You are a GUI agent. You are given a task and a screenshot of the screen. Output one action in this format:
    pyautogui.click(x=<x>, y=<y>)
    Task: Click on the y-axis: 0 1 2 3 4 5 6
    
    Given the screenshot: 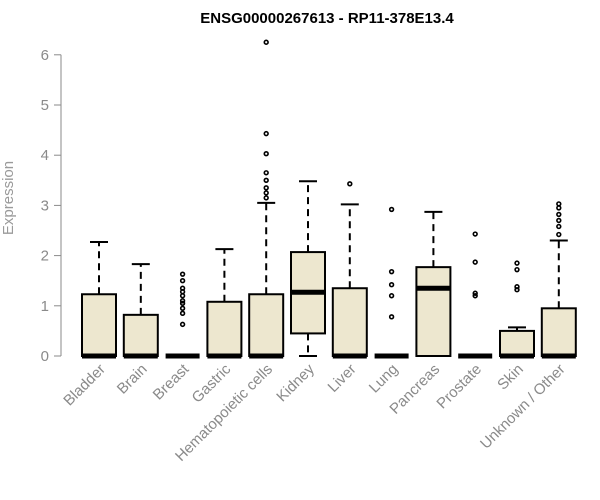 What is the action you would take?
    pyautogui.click(x=51, y=206)
    